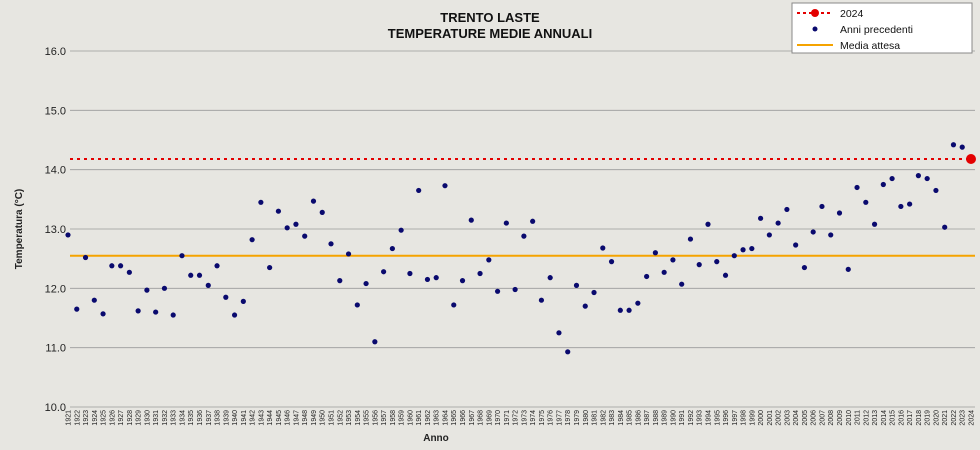 The height and width of the screenshot is (450, 980). What do you see at coordinates (95, 418) in the screenshot?
I see `x-tick-label: 1924` at bounding box center [95, 418].